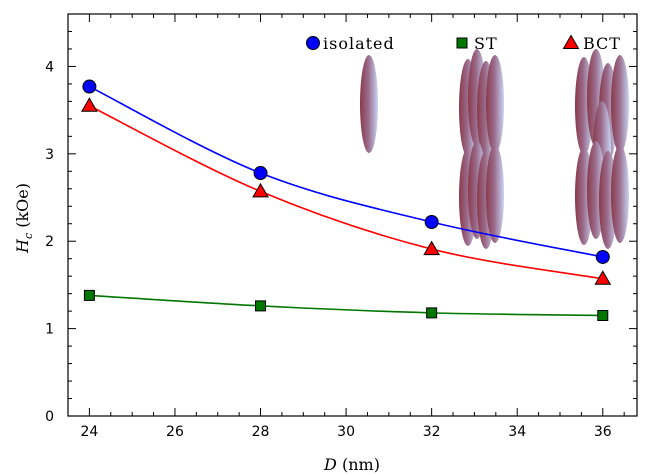 This screenshot has width=647, height=475. I want to click on y-tick-label: 0, so click(49, 417).